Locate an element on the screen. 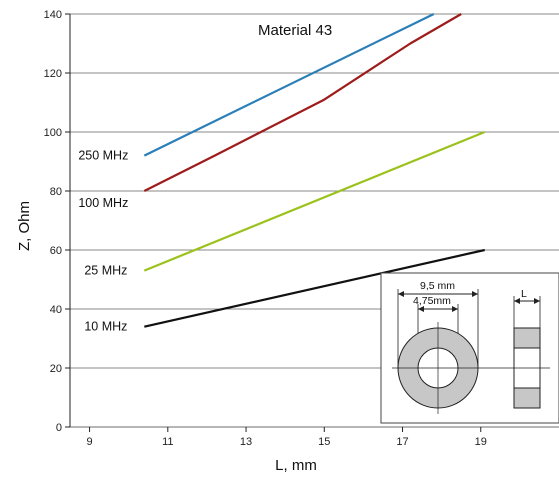 This screenshot has width=559, height=479. inner-diameter-label: 4,75mm is located at coordinates (432, 301).